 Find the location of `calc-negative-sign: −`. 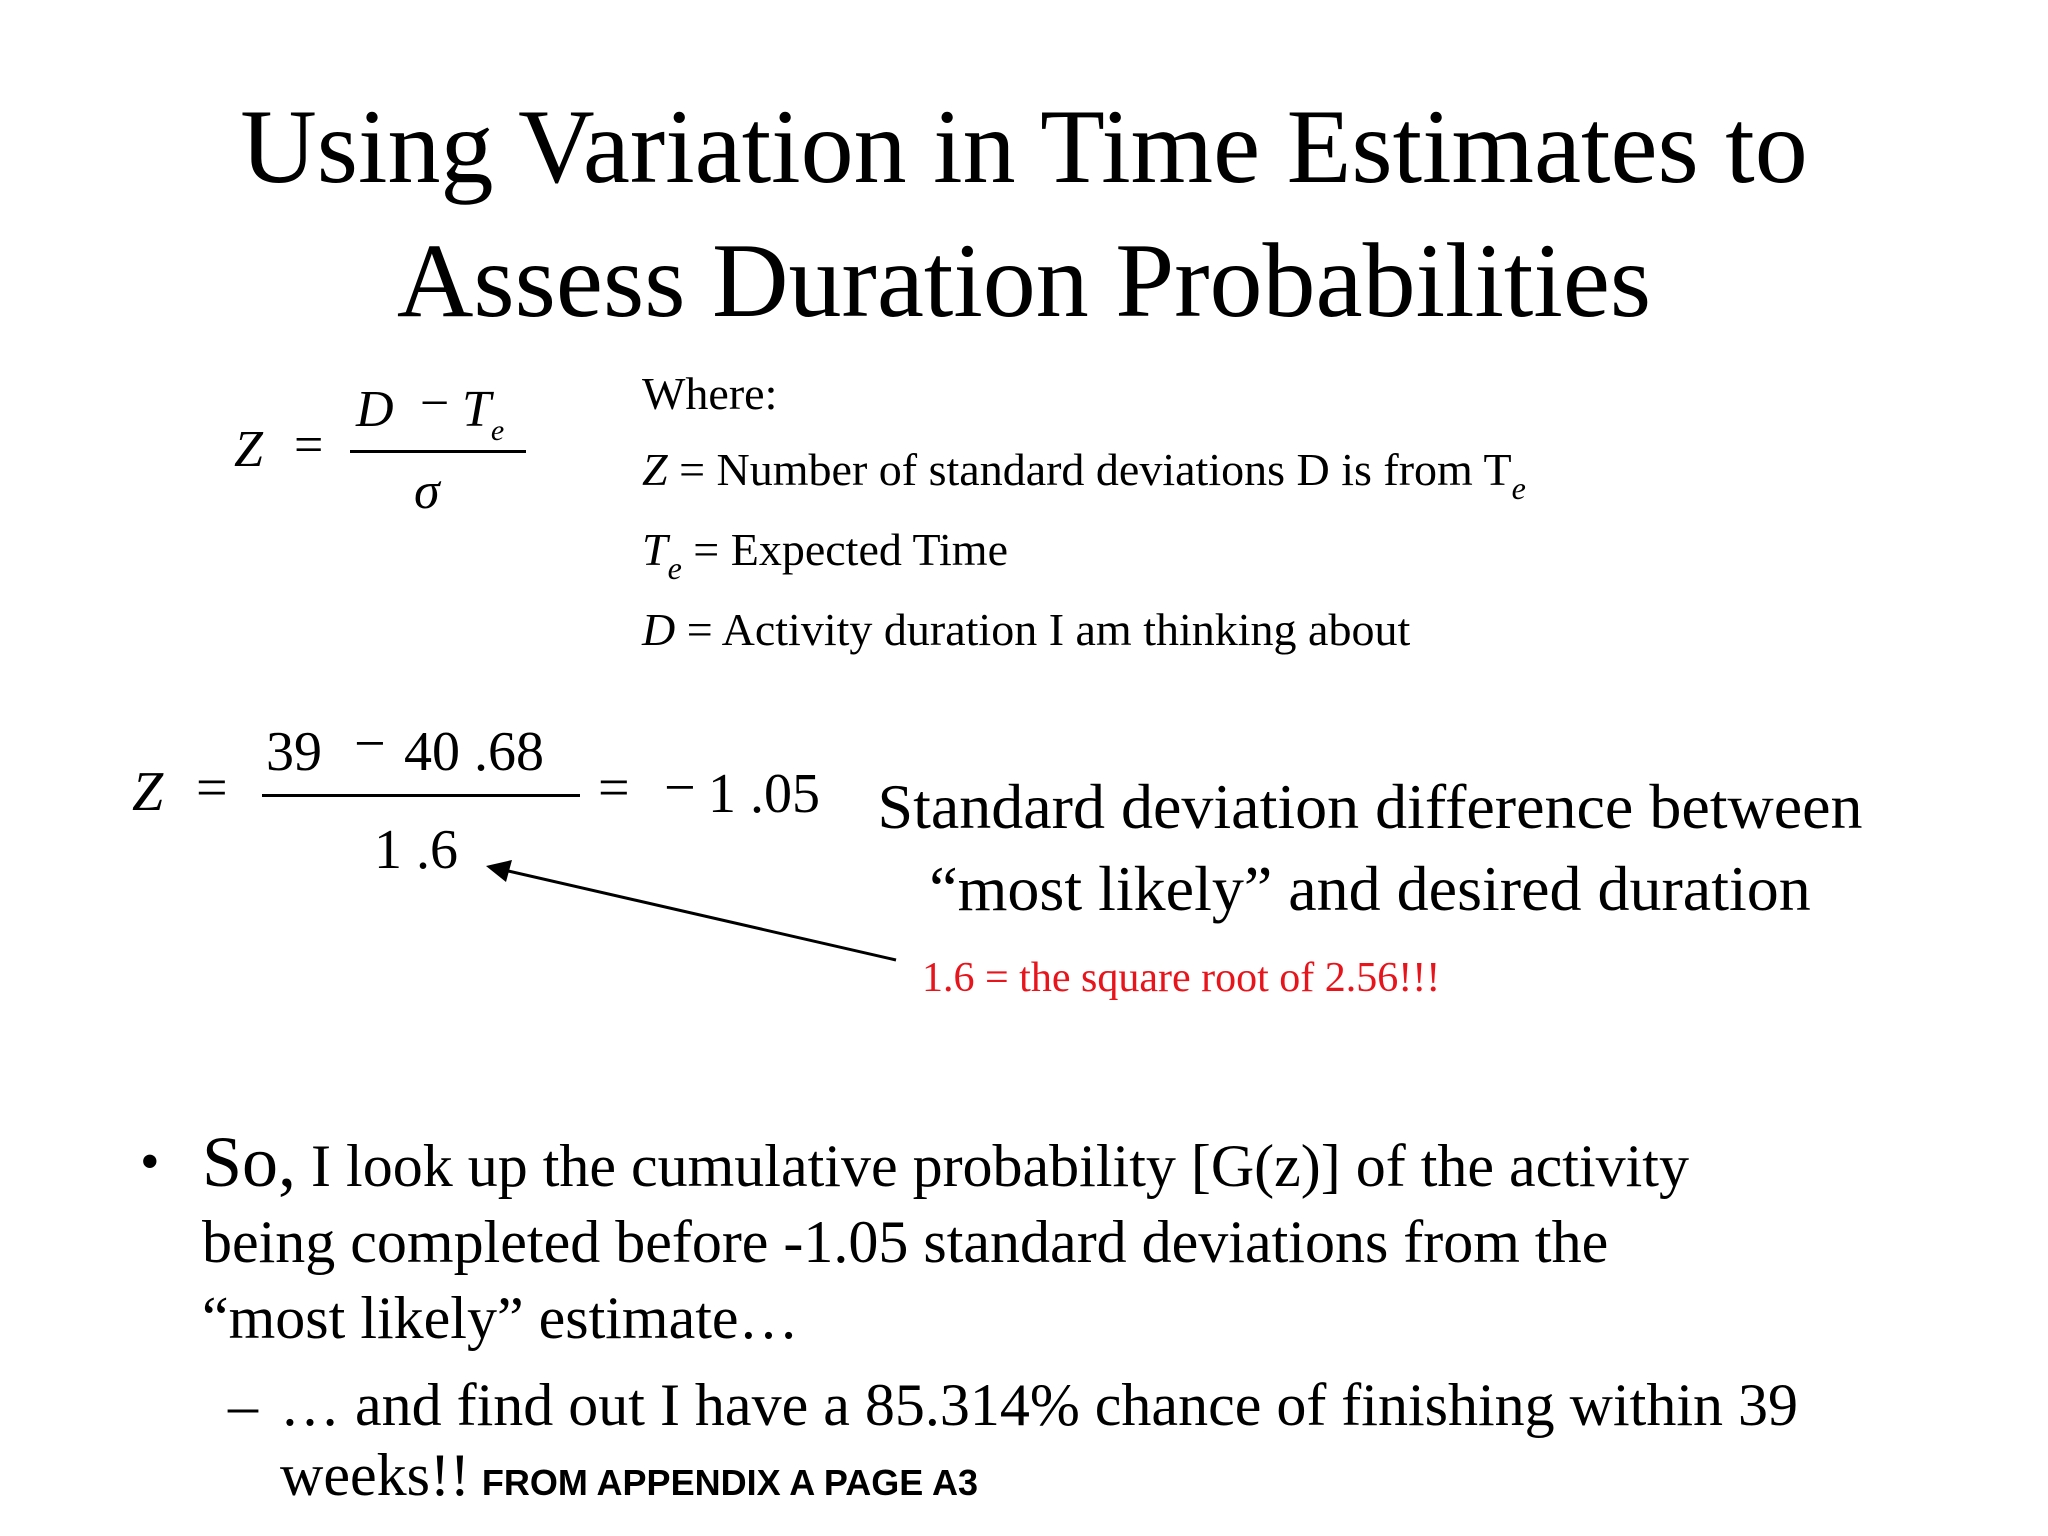

calc-negative-sign: − is located at coordinates (680, 788).